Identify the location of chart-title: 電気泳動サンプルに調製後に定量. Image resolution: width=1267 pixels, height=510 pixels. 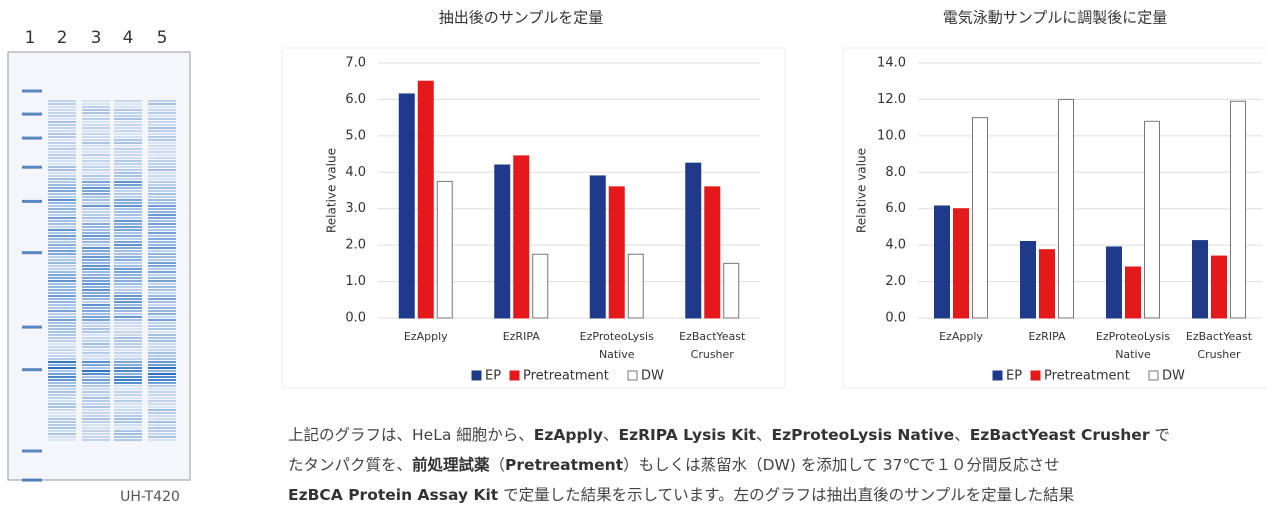
(1055, 18).